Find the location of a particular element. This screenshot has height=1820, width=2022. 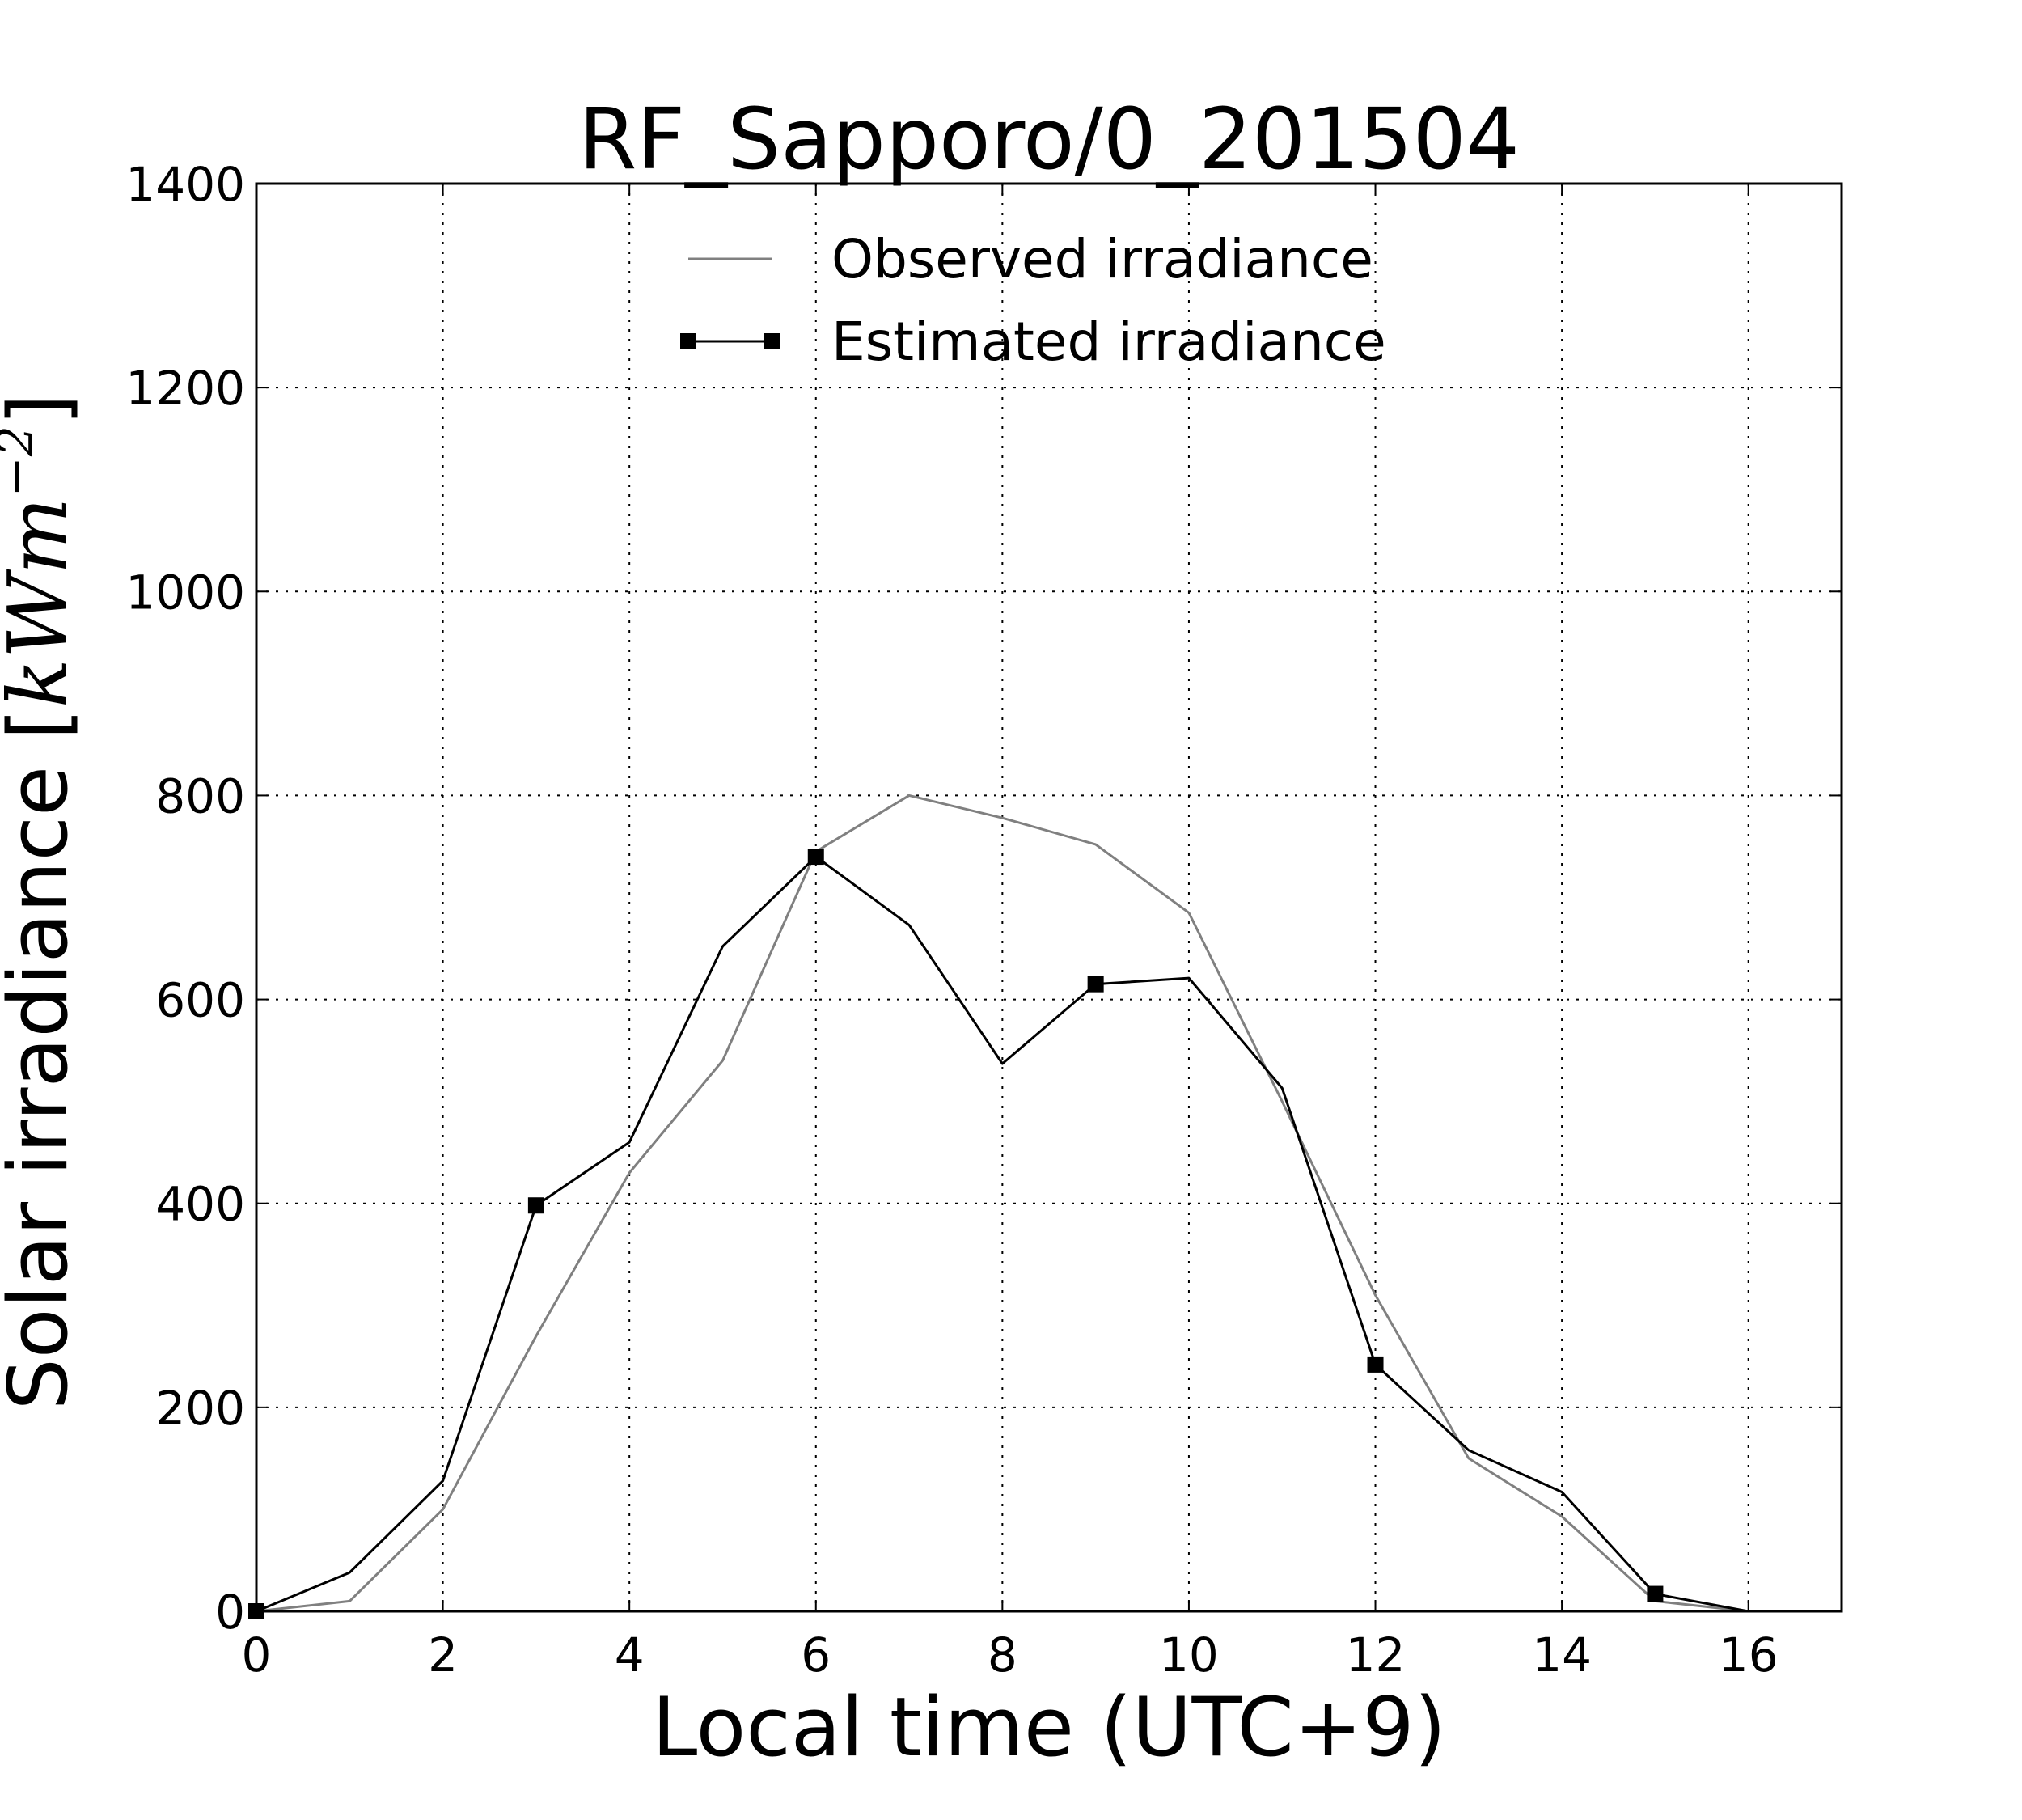

y-axis-label-unit-open: [ is located at coordinates (43, 723).